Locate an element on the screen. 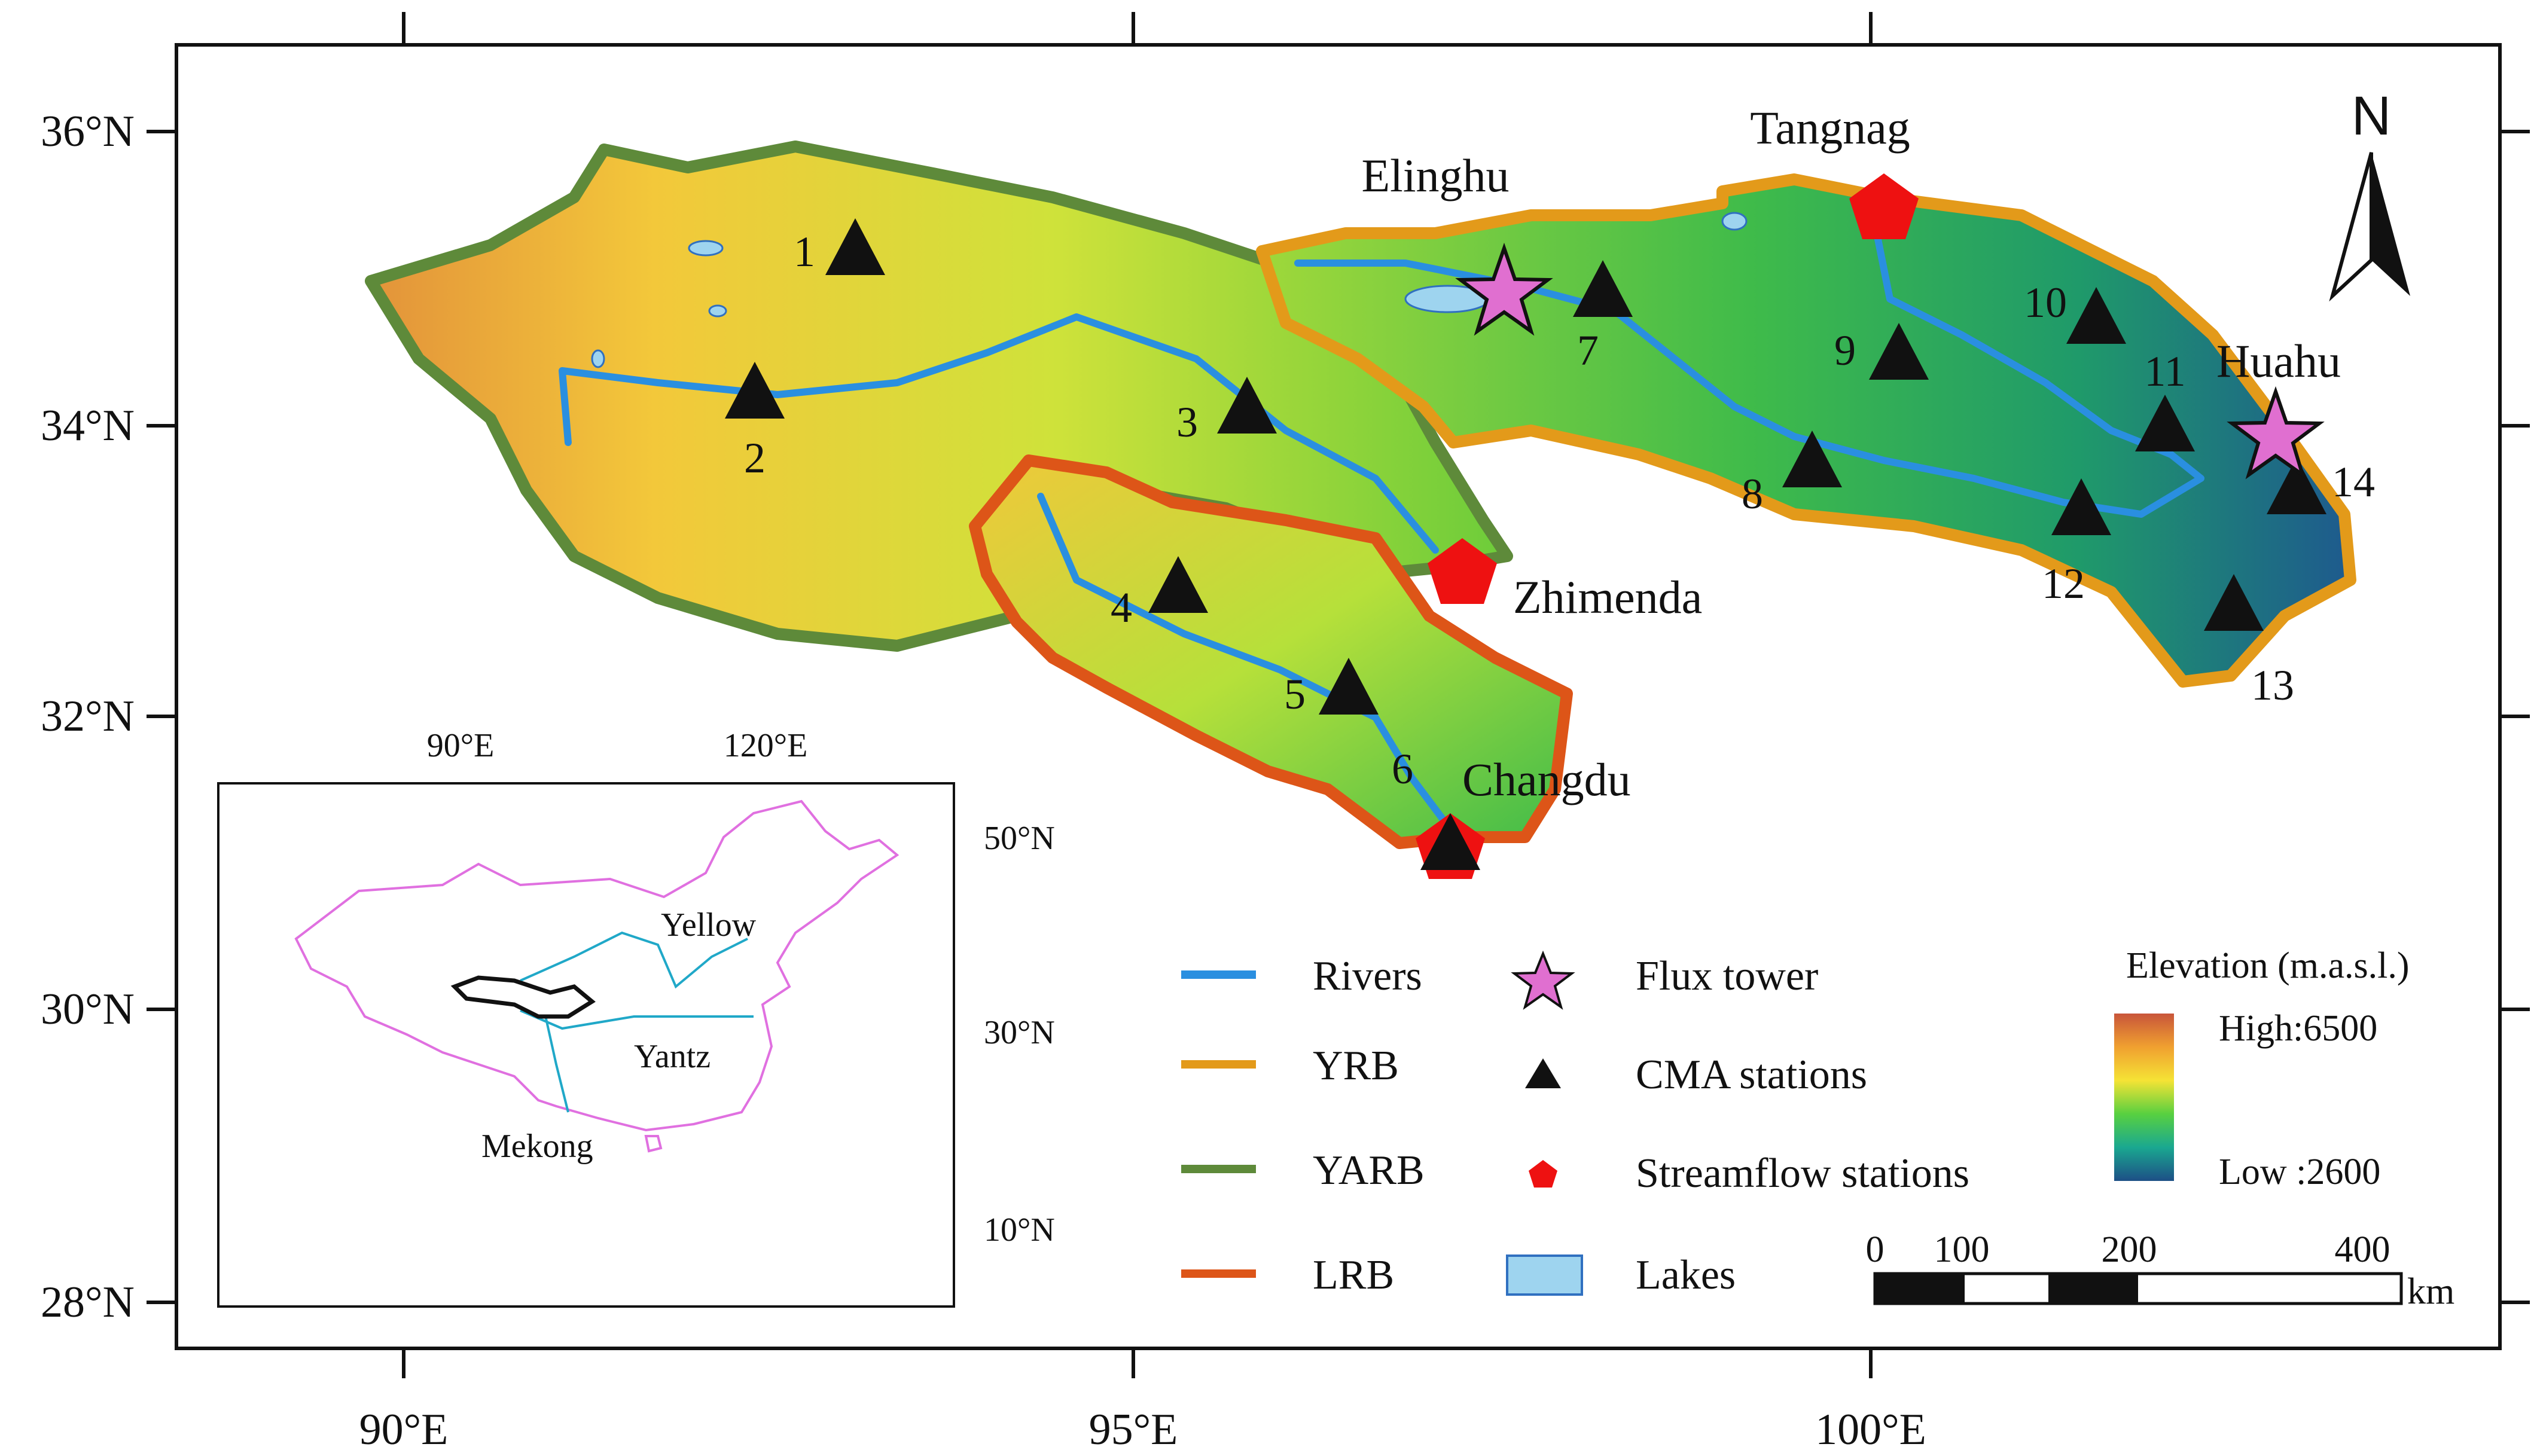 This screenshot has height=1456, width=2537. scale-unit: km is located at coordinates (2430, 1292).